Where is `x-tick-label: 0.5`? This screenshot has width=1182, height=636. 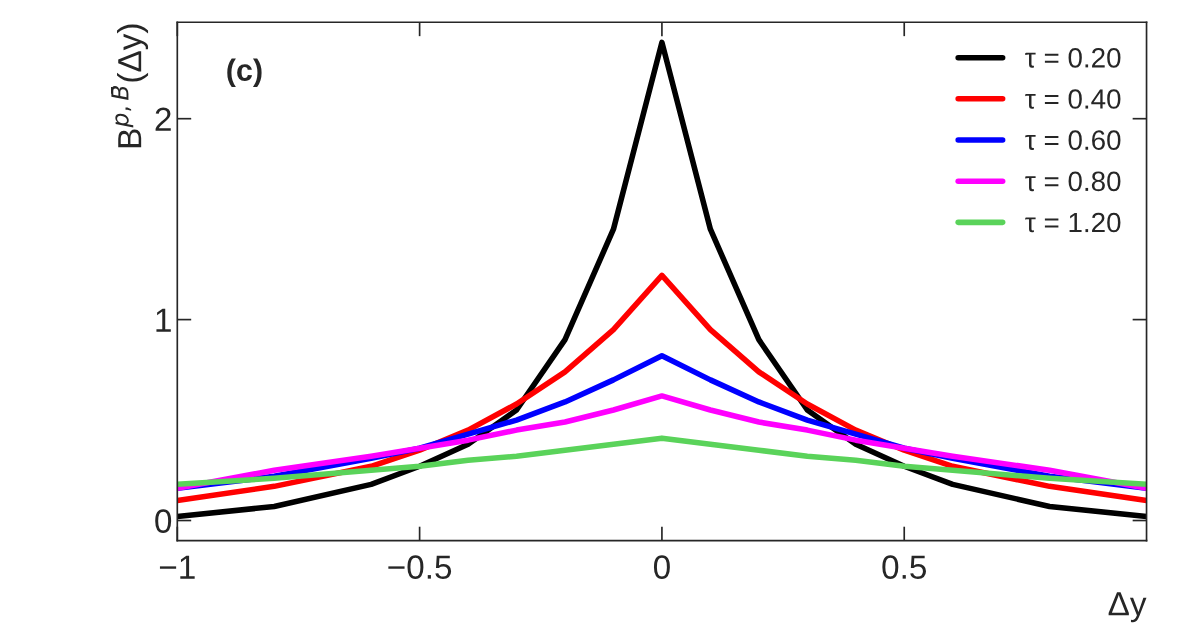
x-tick-label: 0.5 is located at coordinates (904, 567).